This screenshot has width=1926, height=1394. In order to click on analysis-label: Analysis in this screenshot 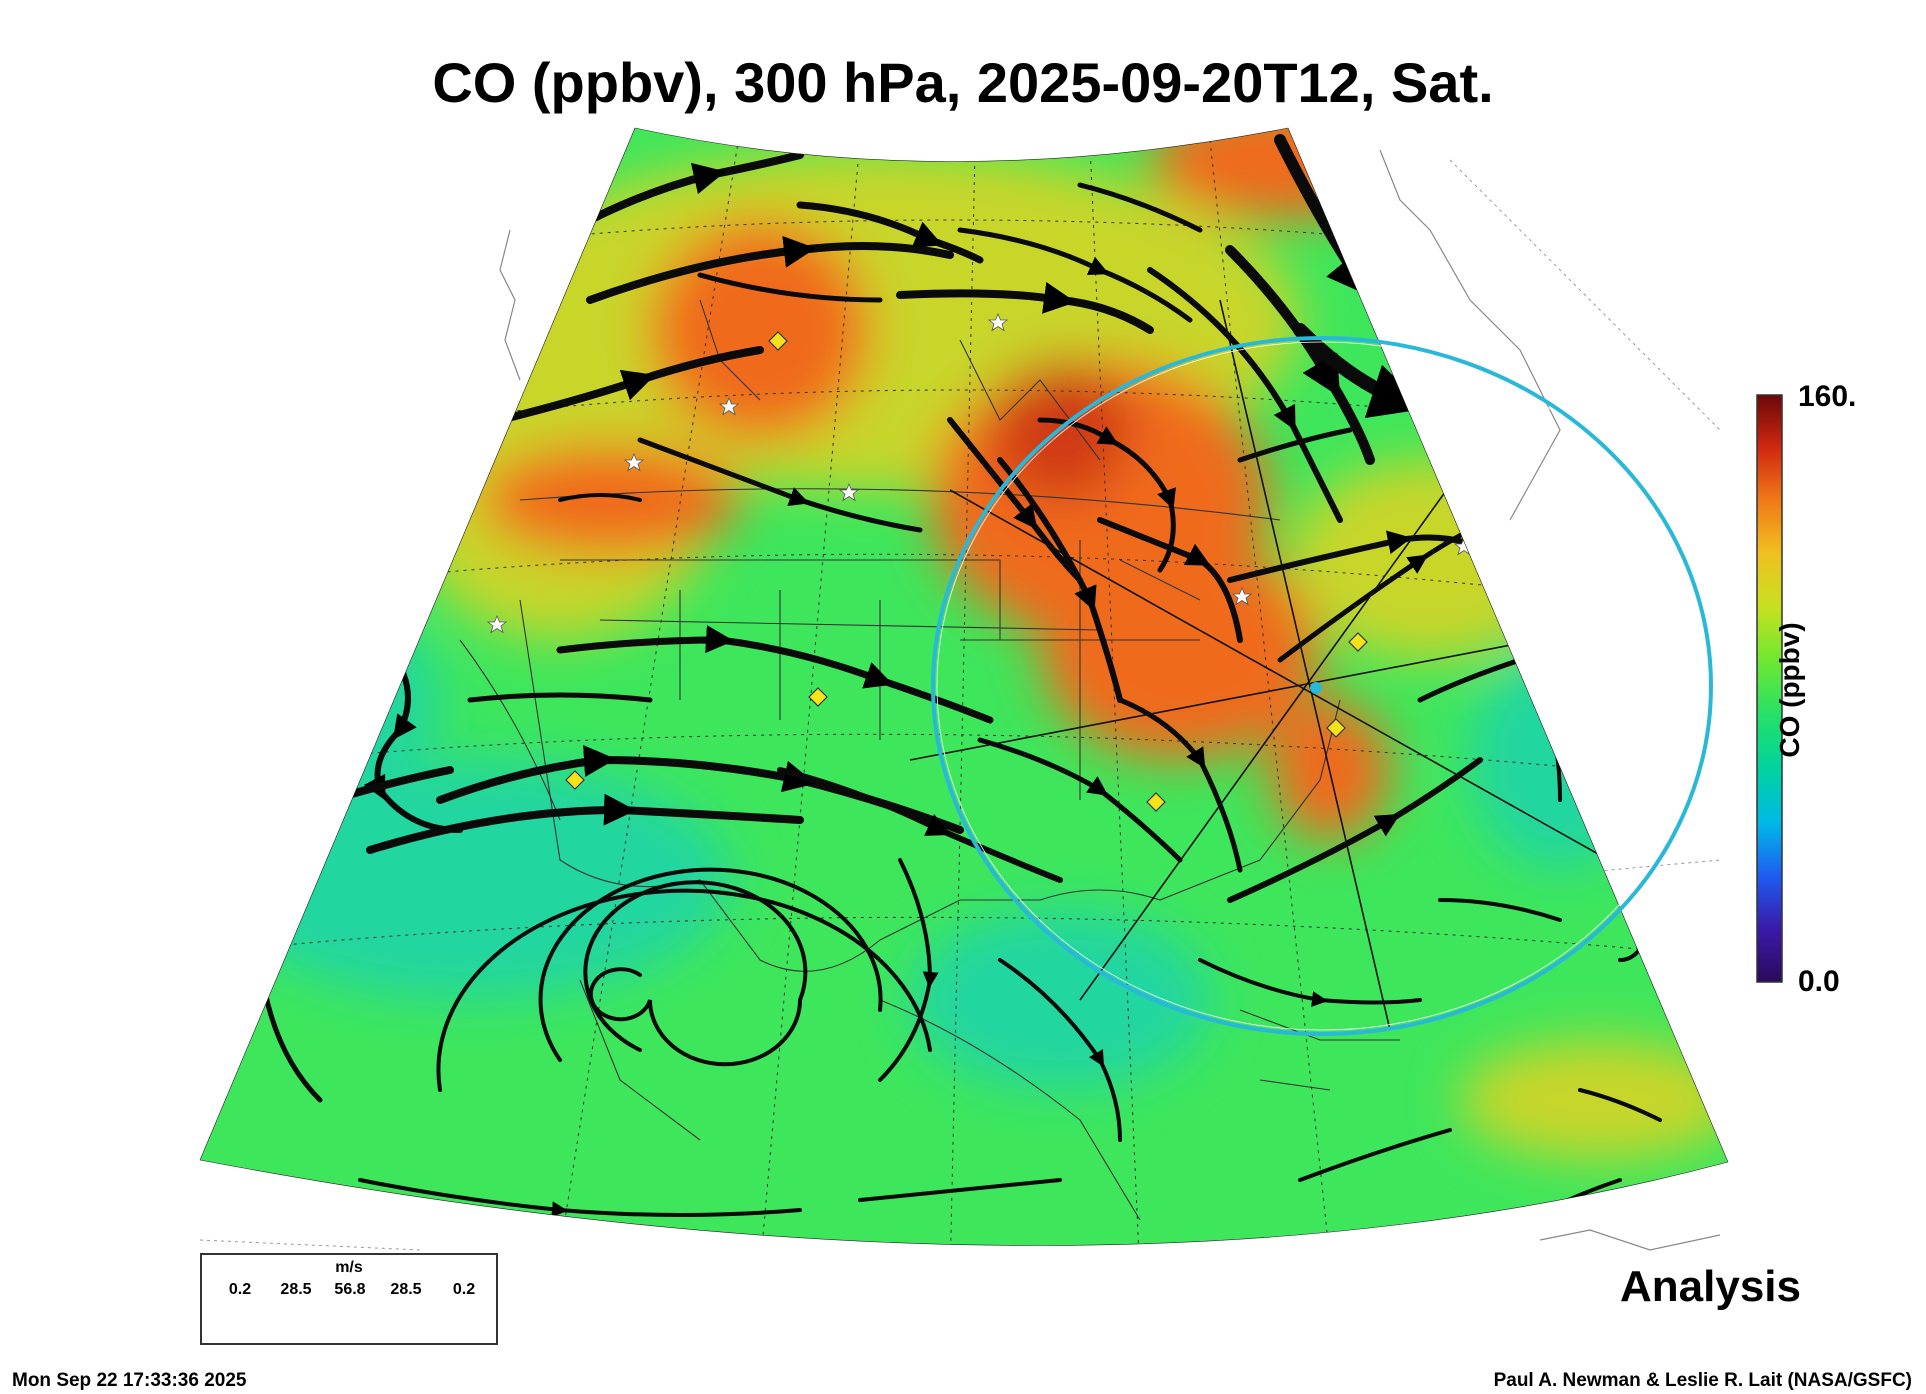, I will do `click(1710, 1286)`.